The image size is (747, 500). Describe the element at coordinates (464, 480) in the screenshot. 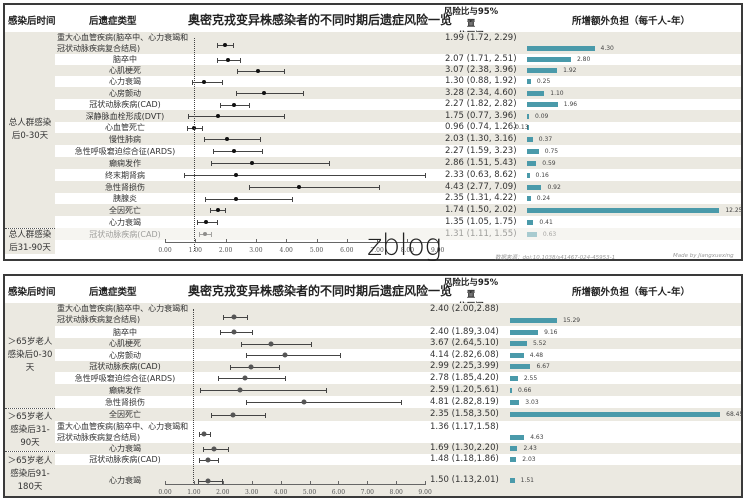

I see `hazard-ratio-text: 1.50 (1.13,2.01)` at that location.